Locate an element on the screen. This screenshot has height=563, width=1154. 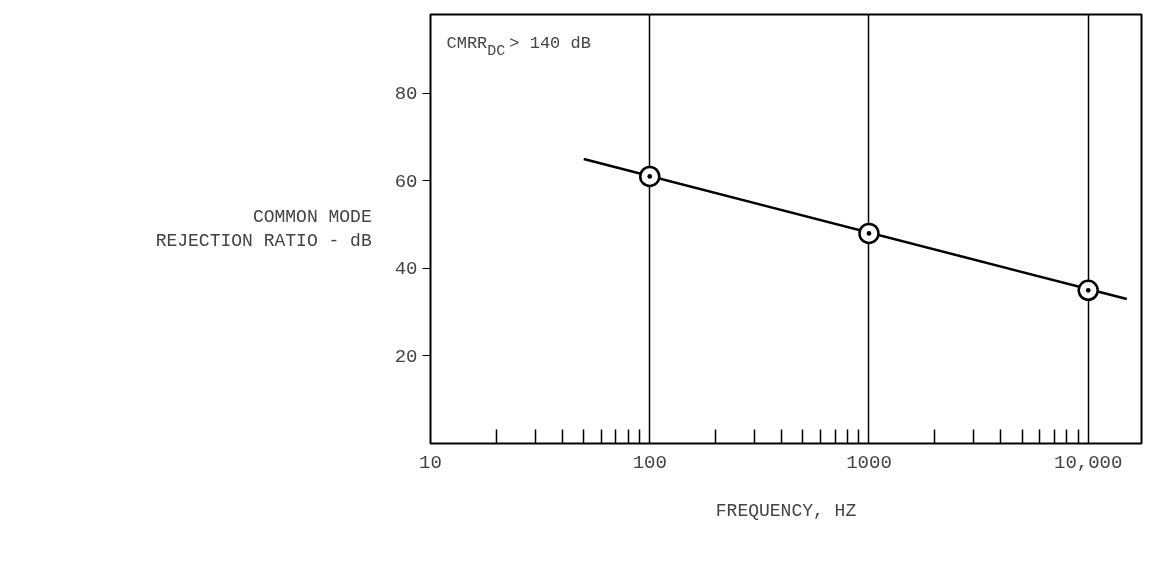
y-tick-label: 60 is located at coordinates (406, 181).